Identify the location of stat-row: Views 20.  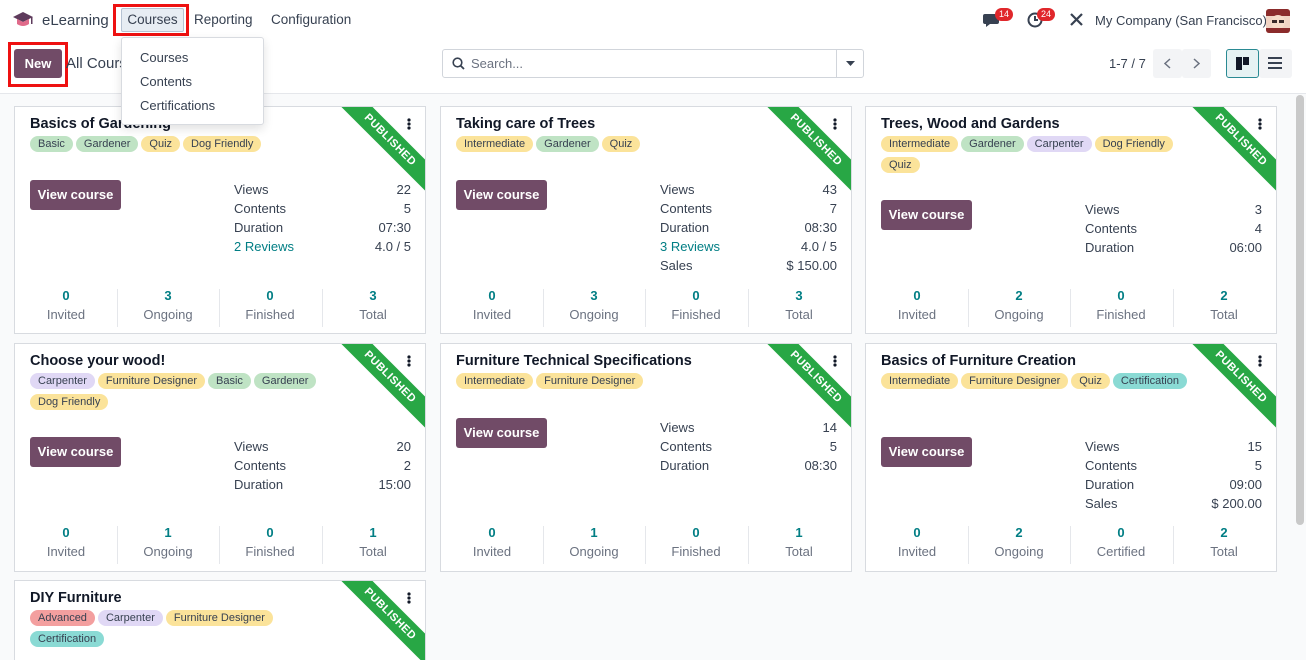
(322, 448).